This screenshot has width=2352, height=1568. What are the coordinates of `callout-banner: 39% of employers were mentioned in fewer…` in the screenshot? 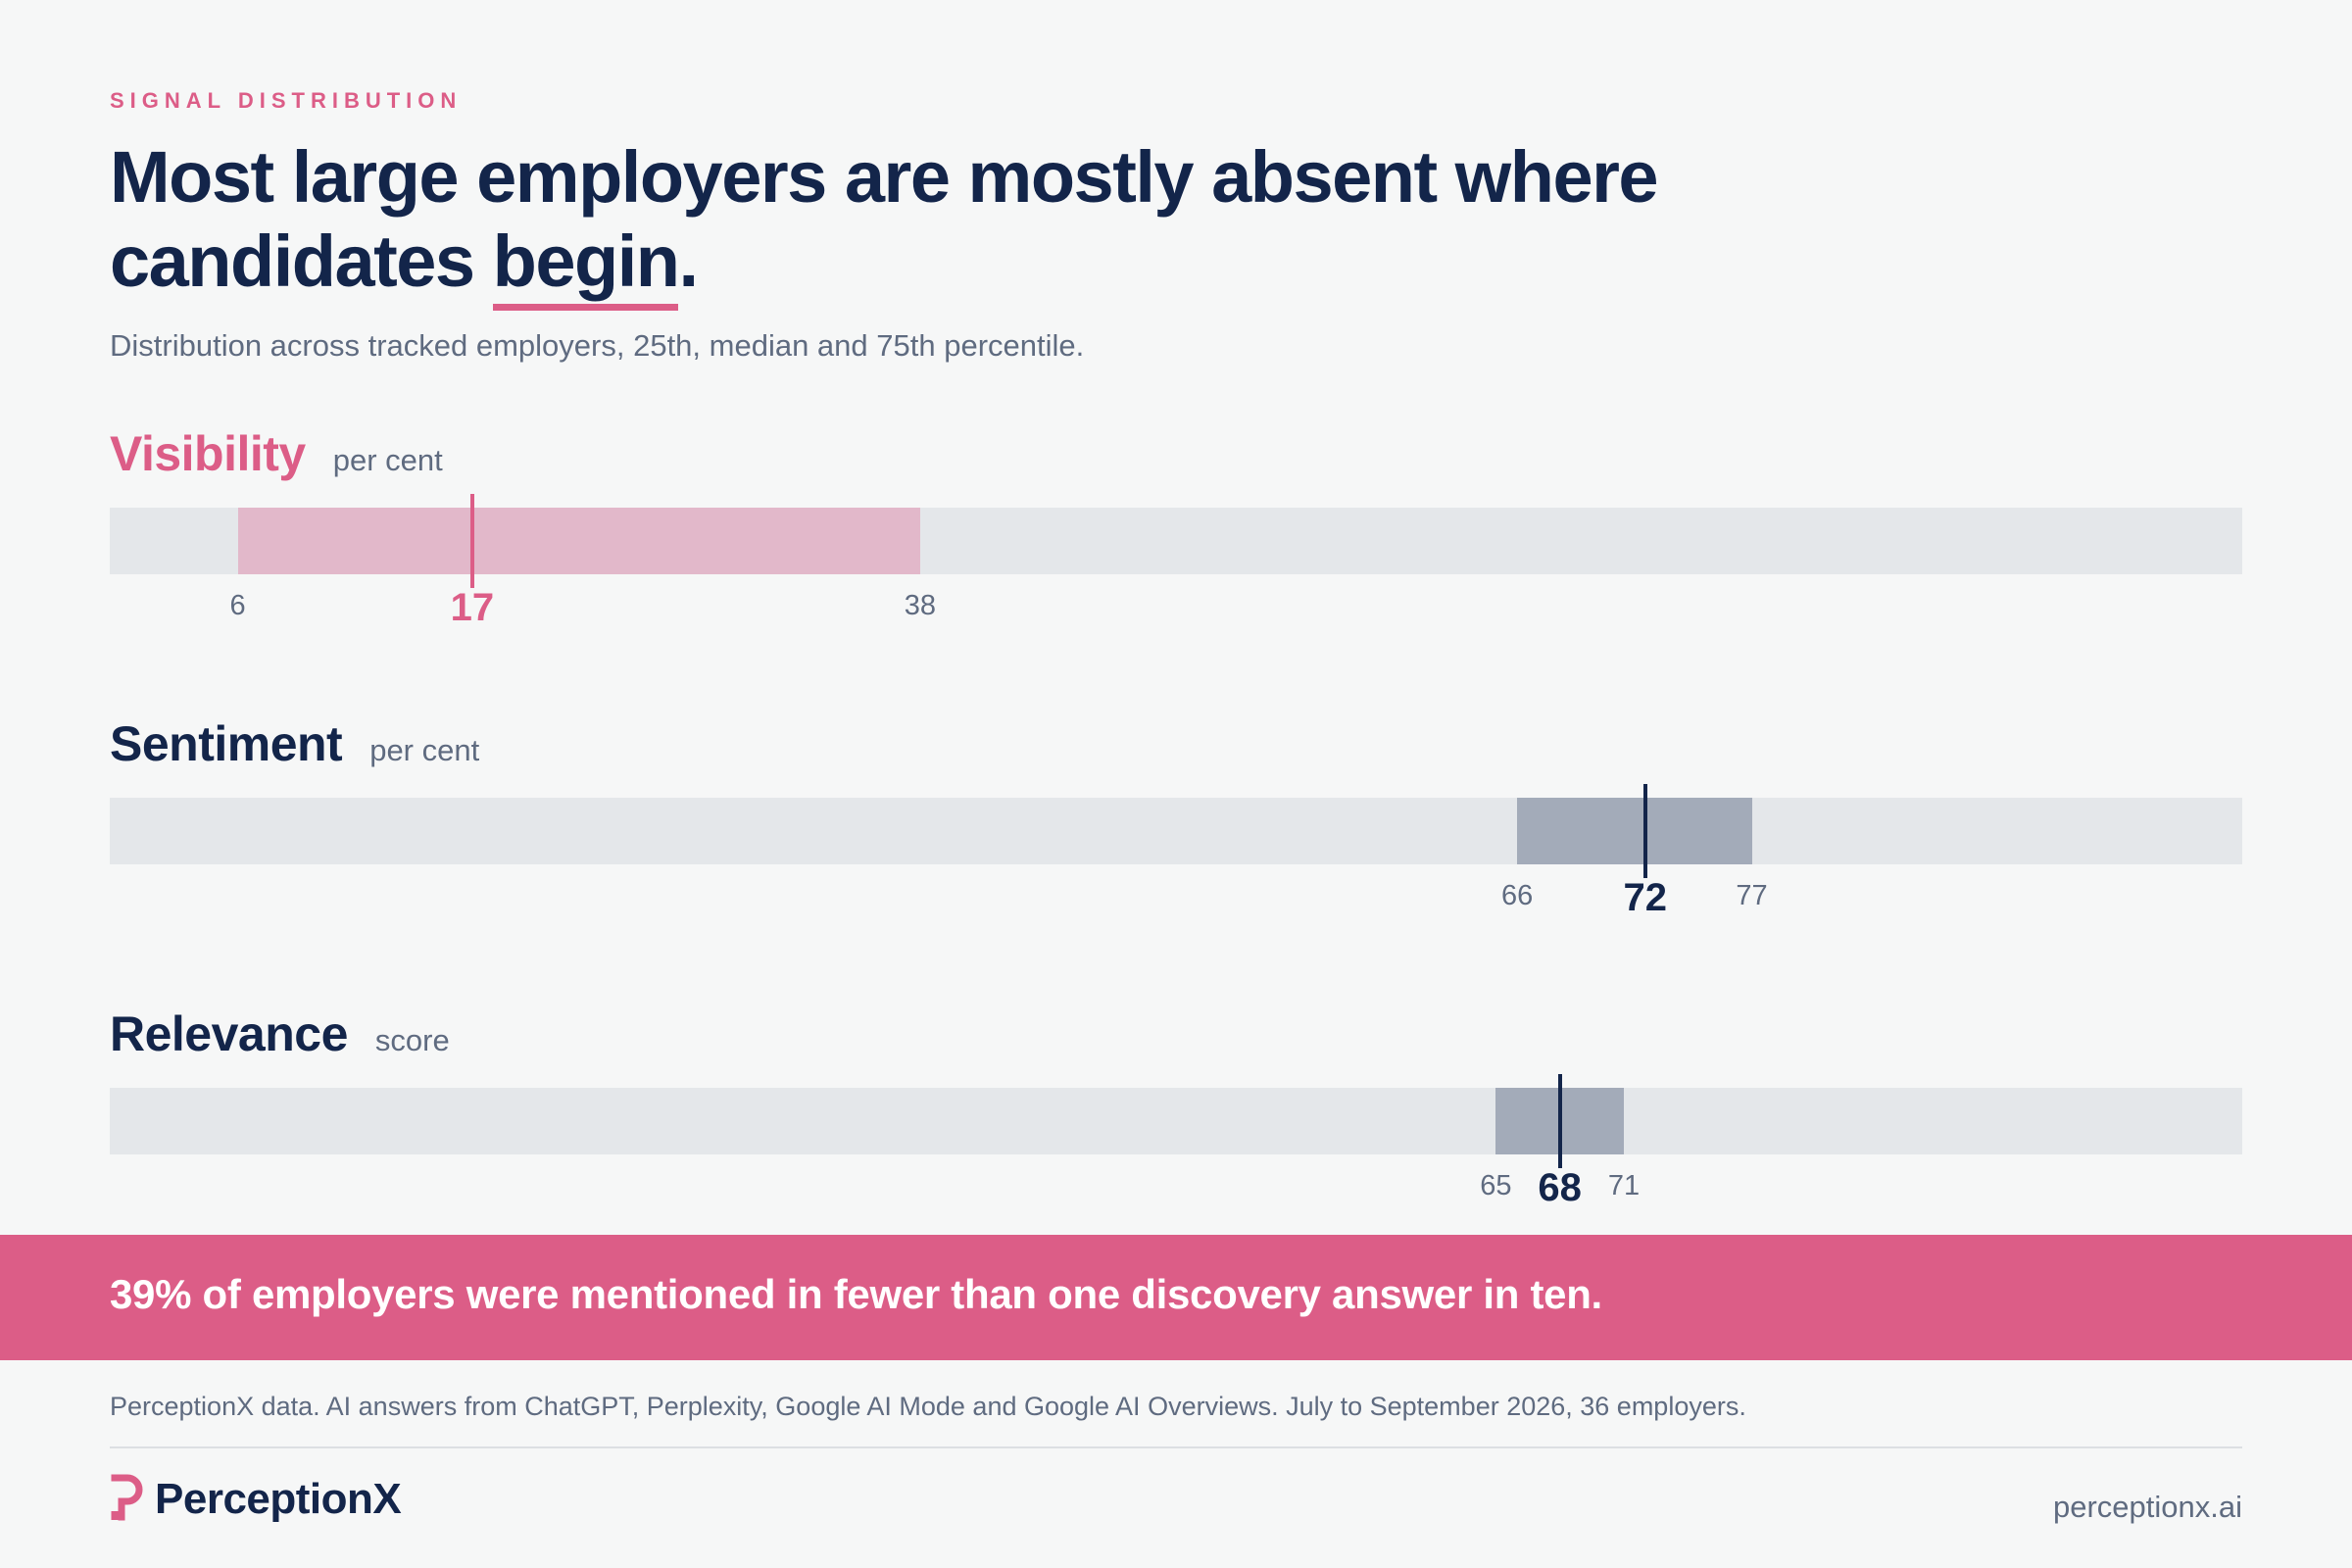 It's located at (1176, 1297).